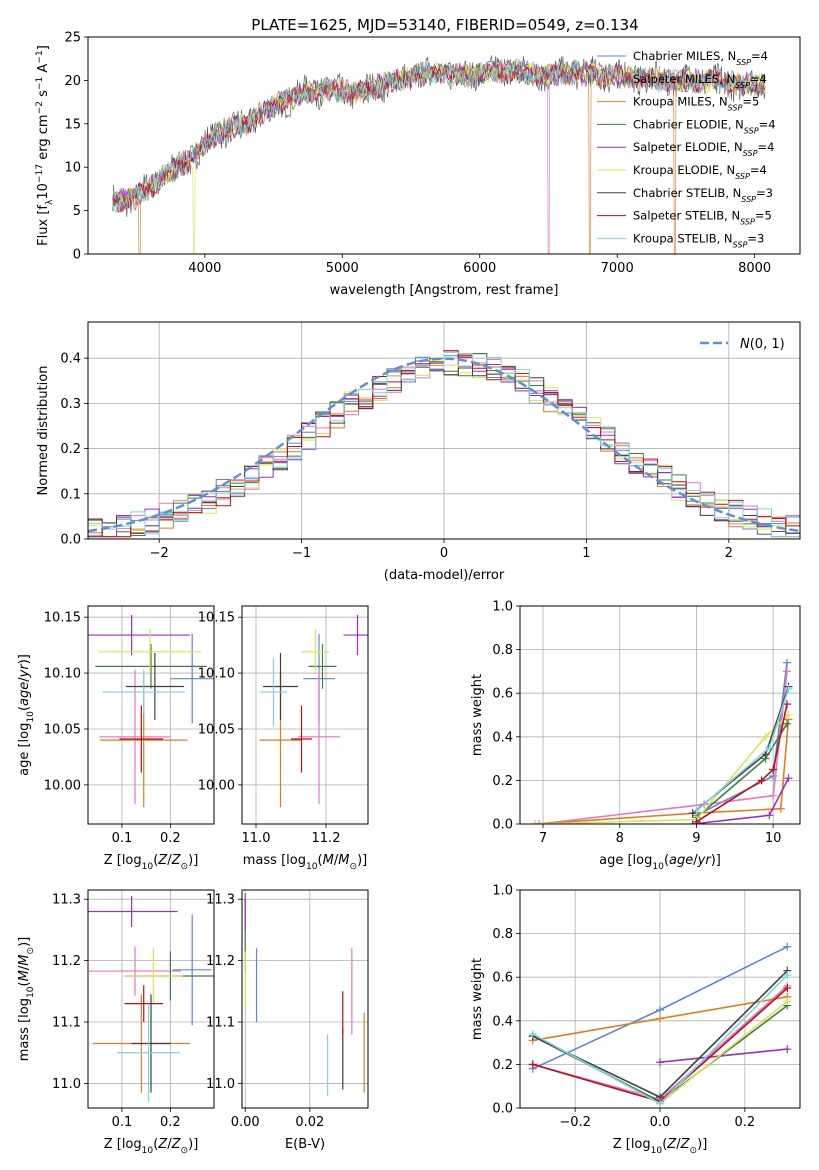 Image resolution: width=819 pixels, height=1170 pixels. What do you see at coordinates (309, 1122) in the screenshot?
I see `x-tick-label: 0.02` at bounding box center [309, 1122].